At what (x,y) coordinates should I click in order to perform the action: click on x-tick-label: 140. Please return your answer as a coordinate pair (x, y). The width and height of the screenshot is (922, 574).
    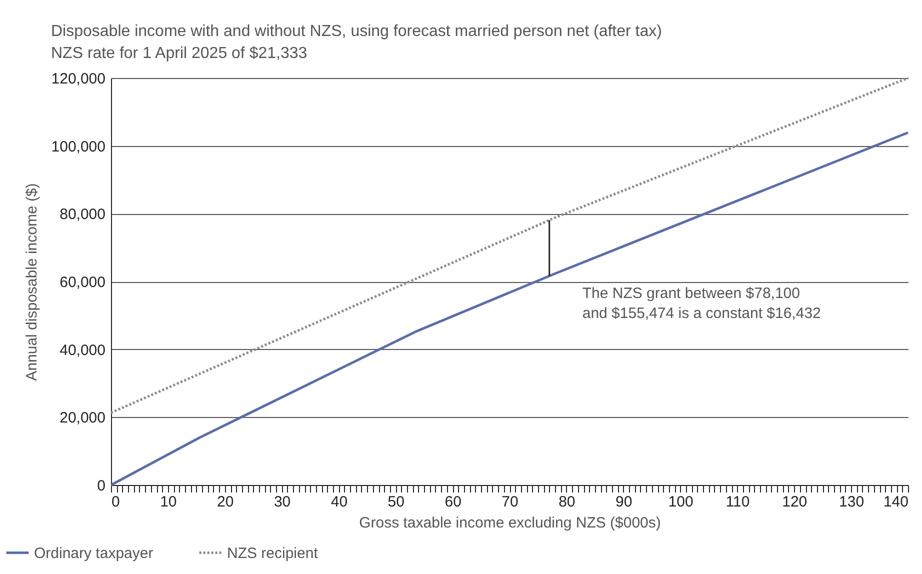
    Looking at the image, I should click on (895, 502).